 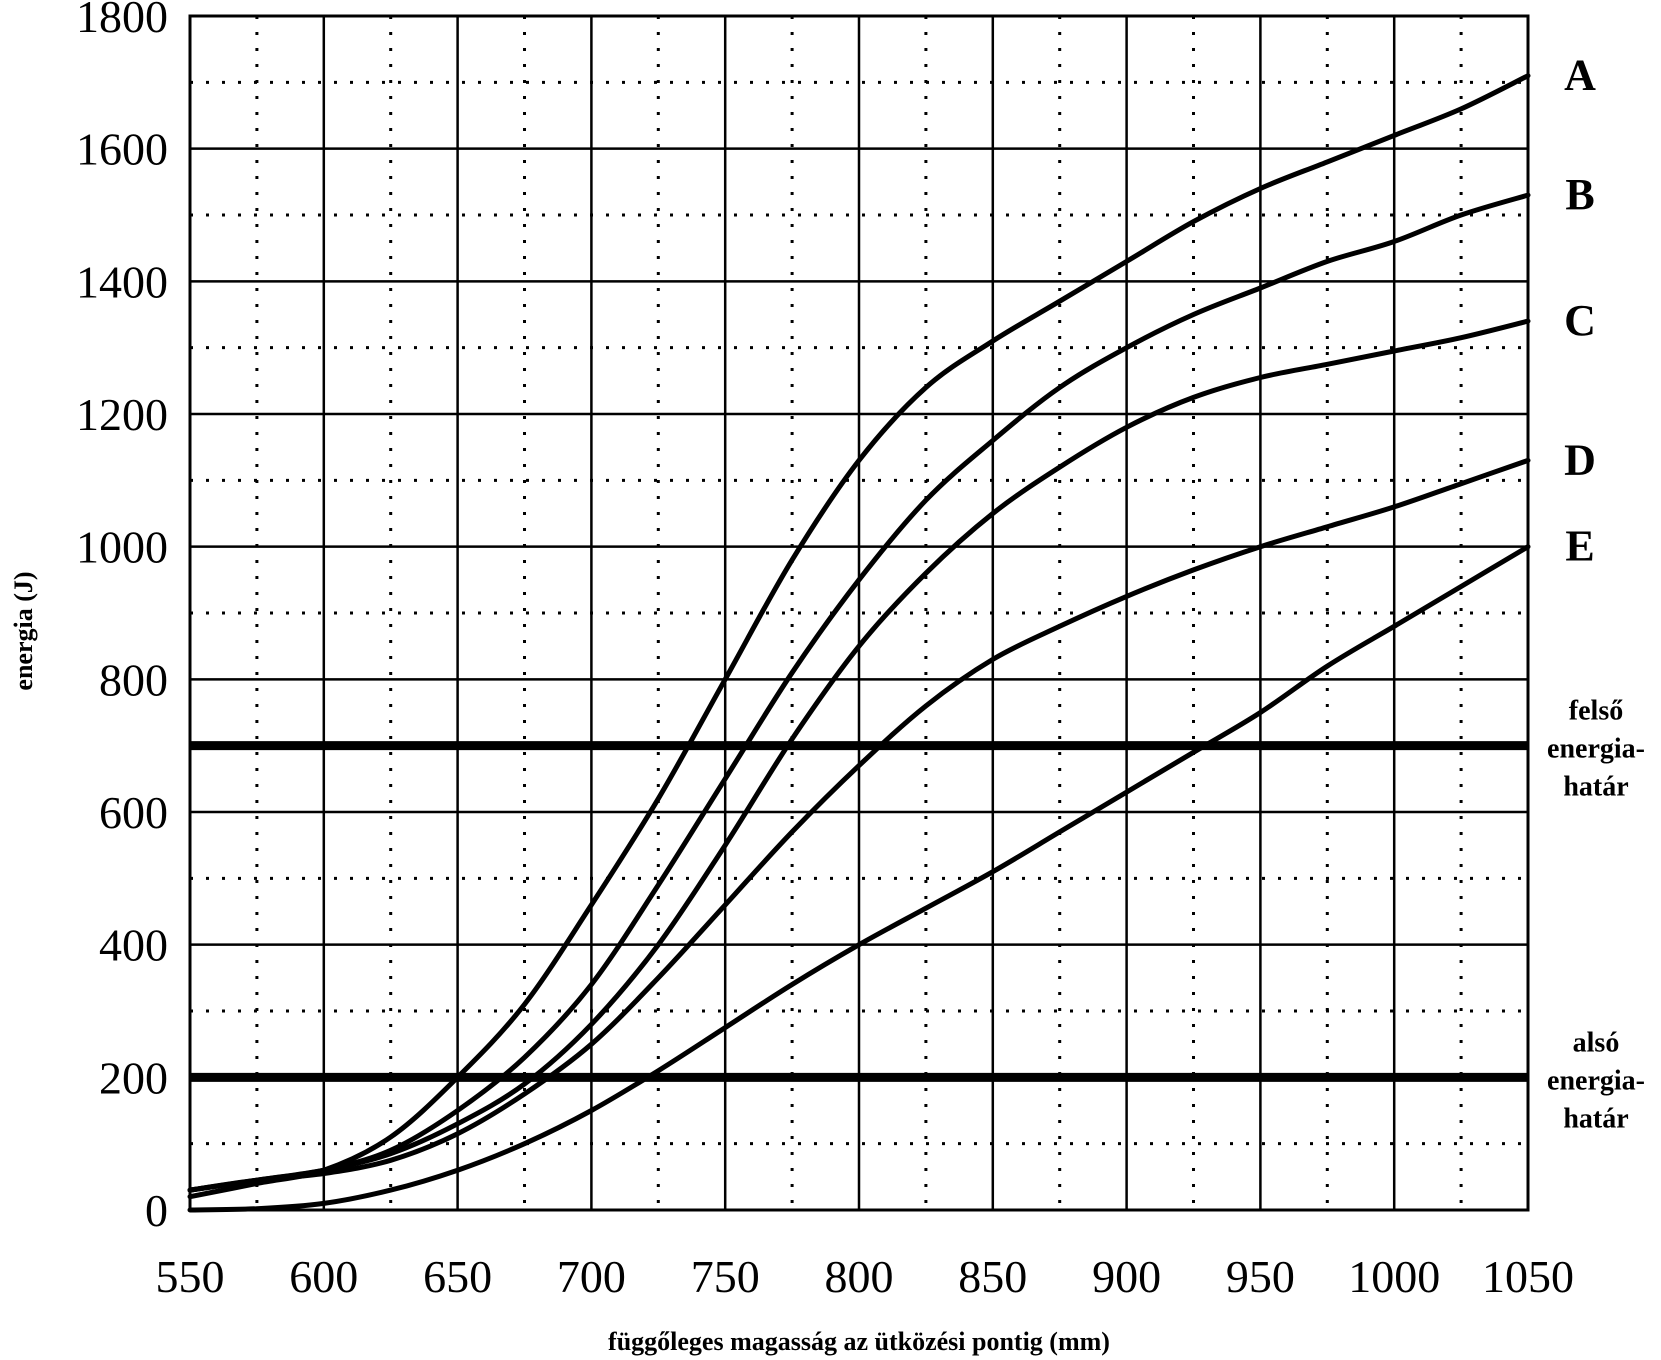 I want to click on energy-limit-labels: felső energia-határ alsó energia-határ, so click(x=1596, y=915).